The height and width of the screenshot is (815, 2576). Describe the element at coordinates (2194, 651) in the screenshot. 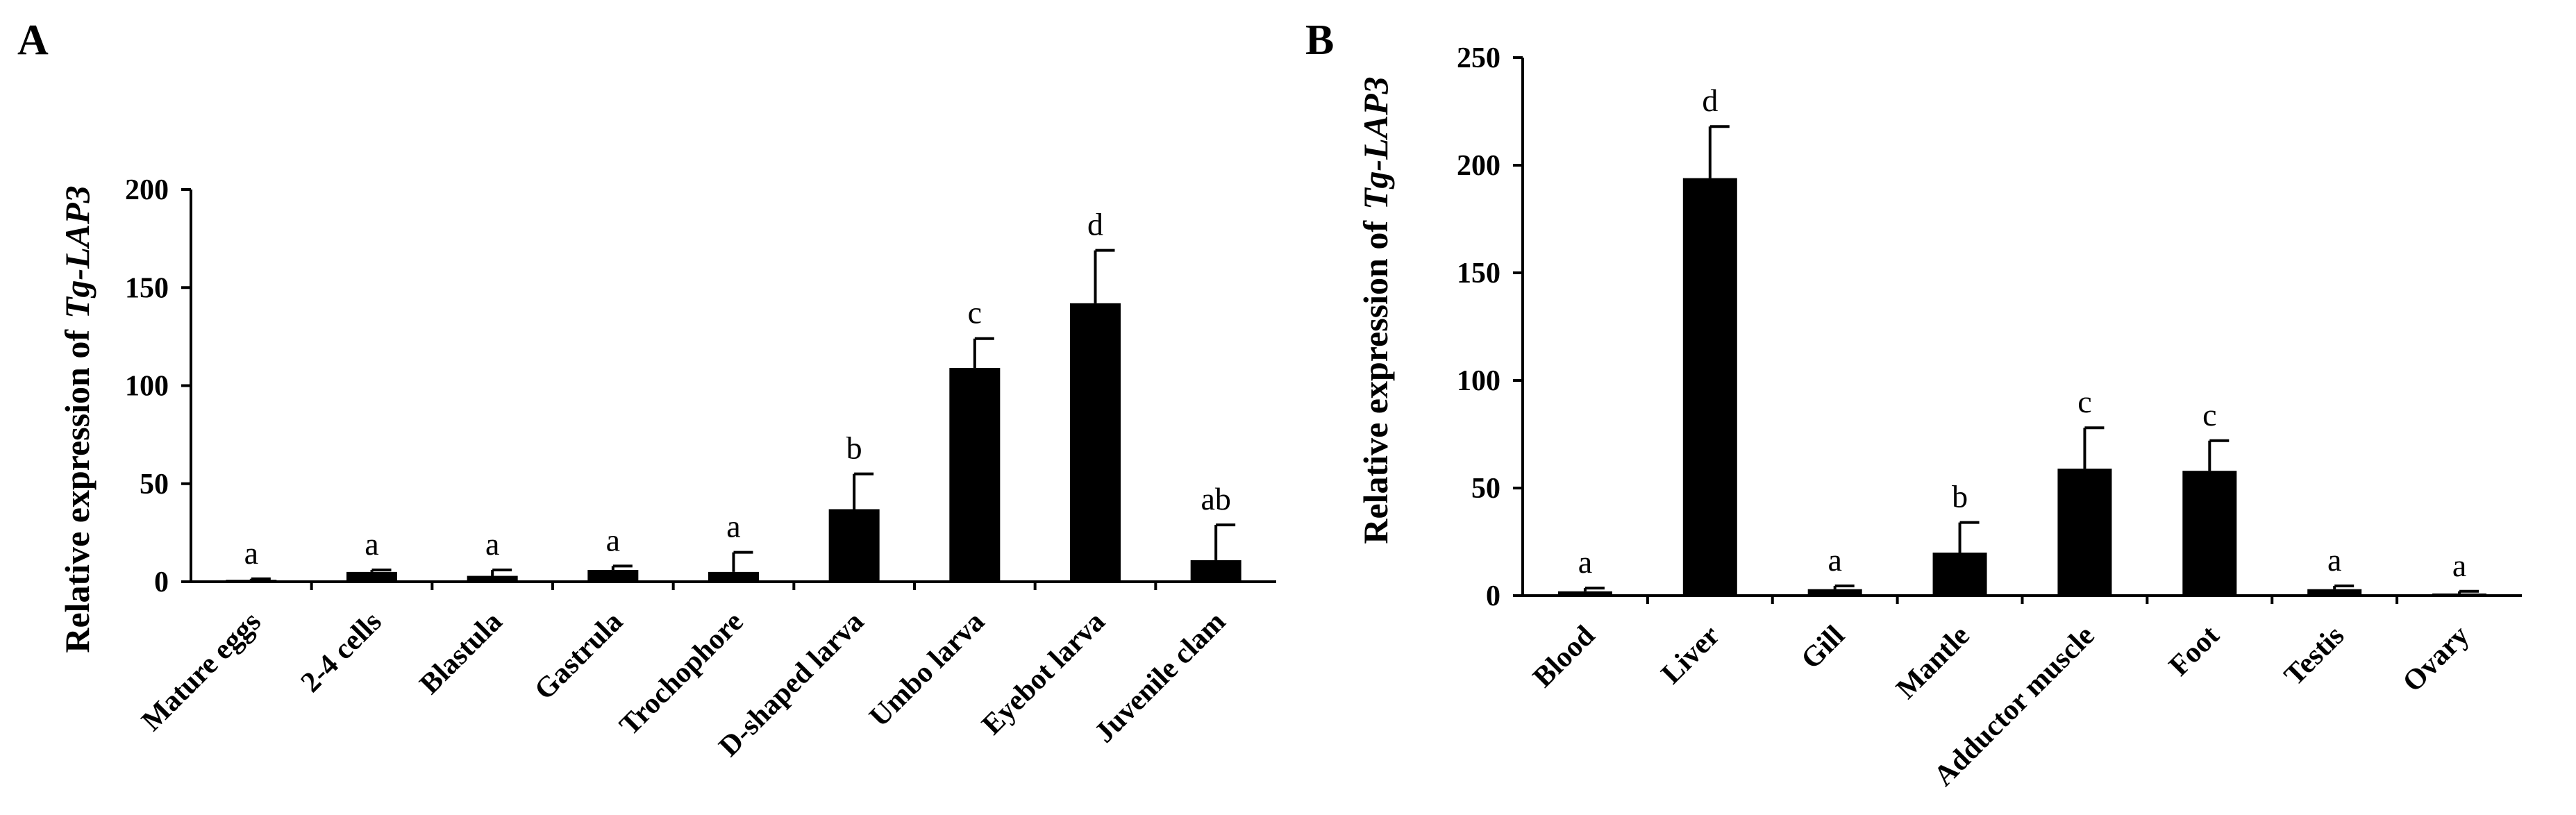

I see `panel-b-x-tick-label: Foot` at that location.